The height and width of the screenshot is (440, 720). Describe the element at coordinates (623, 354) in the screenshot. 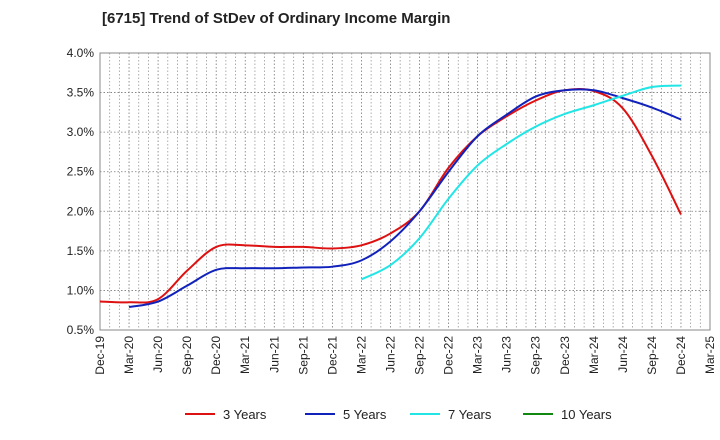

I see `x-tick-label: Jun-24` at that location.